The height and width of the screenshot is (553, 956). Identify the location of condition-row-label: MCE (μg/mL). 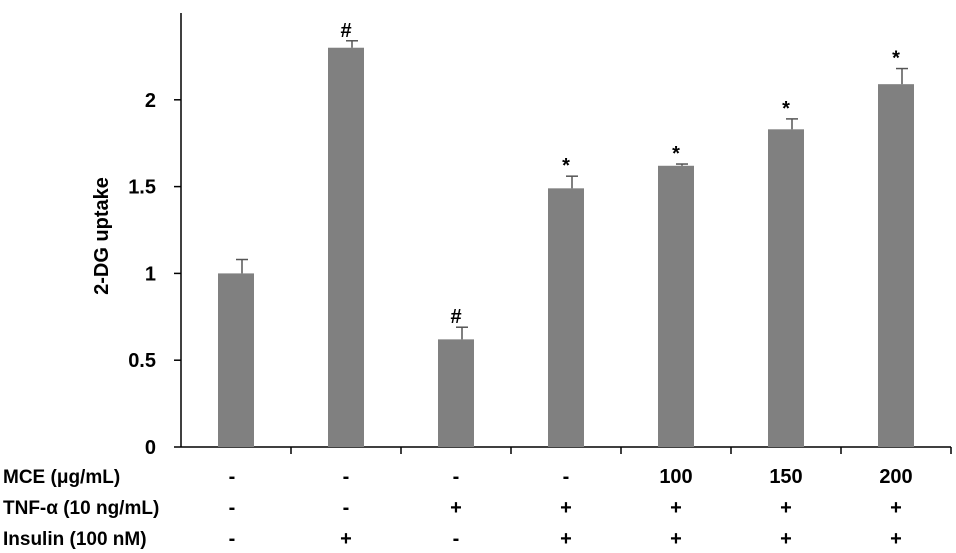
(61, 477).